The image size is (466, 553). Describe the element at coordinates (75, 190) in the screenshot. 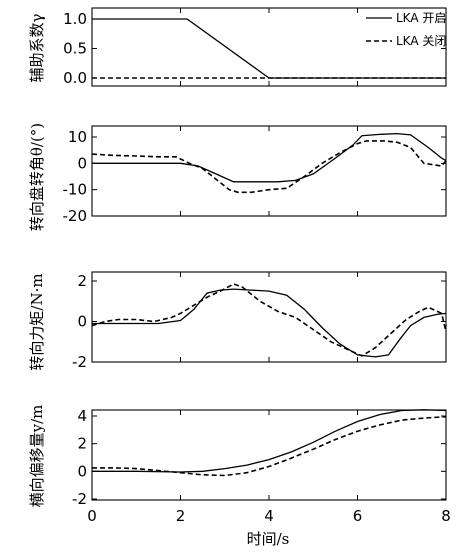

I see `y-tick-label: -10` at that location.